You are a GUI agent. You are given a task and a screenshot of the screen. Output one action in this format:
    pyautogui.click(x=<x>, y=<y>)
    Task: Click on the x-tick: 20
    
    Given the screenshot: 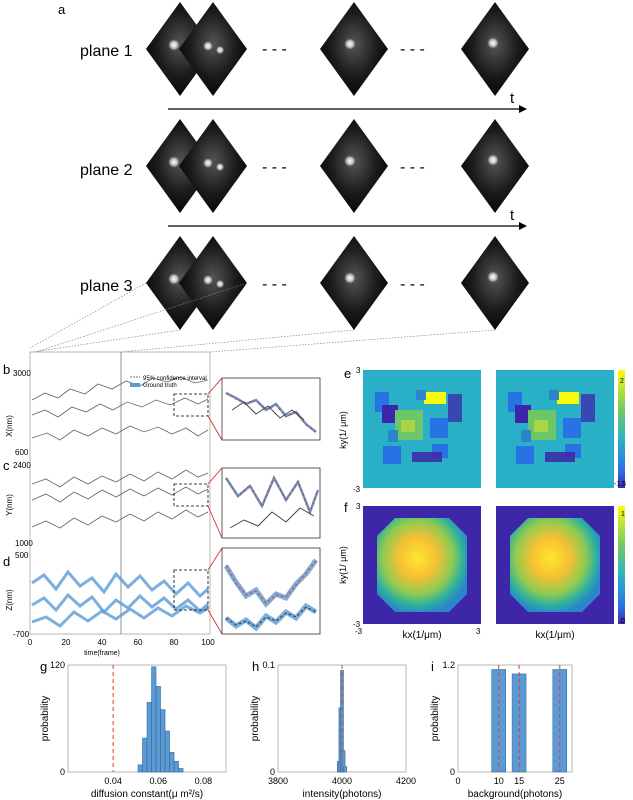 What is the action you would take?
    pyautogui.click(x=66, y=642)
    